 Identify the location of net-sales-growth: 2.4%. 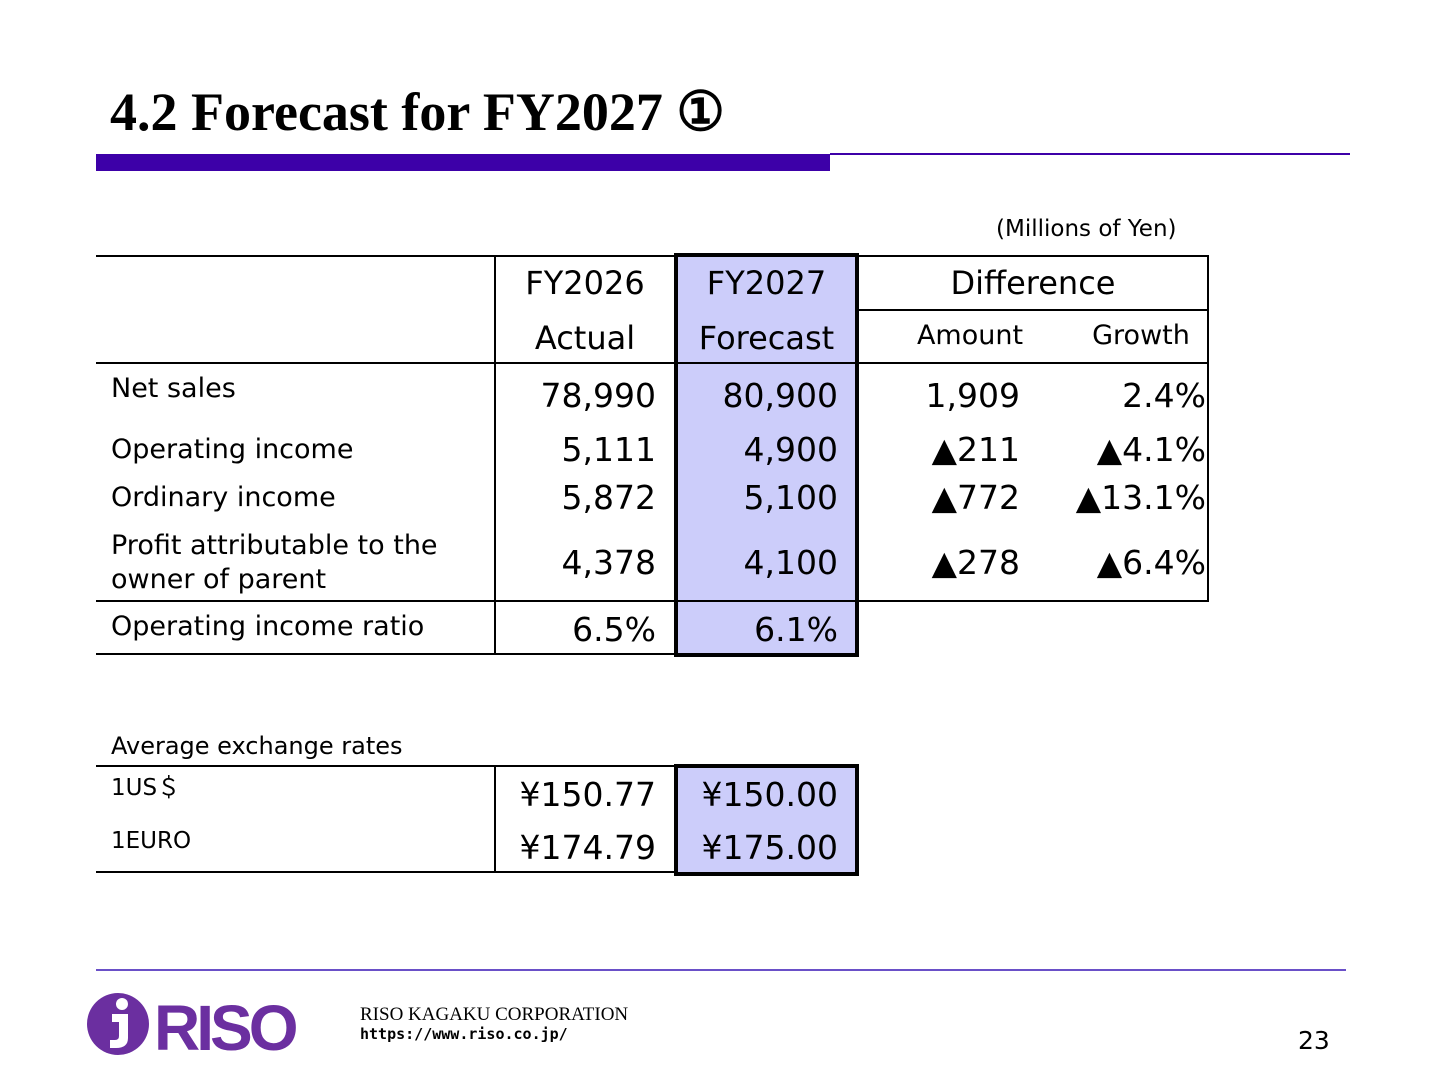
(1164, 395).